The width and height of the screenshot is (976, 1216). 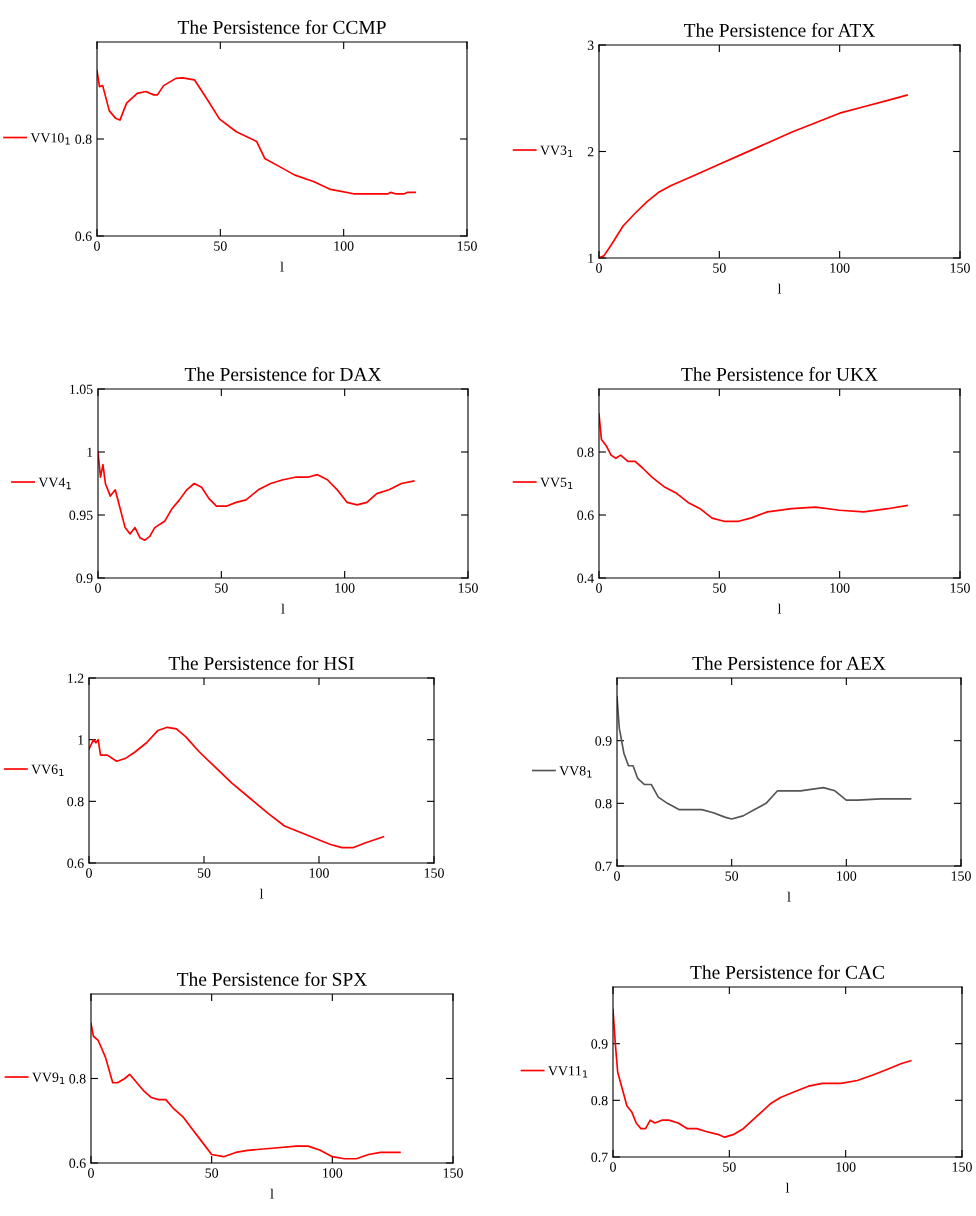 What do you see at coordinates (590, 152) in the screenshot?
I see `y-tick-label: 2` at bounding box center [590, 152].